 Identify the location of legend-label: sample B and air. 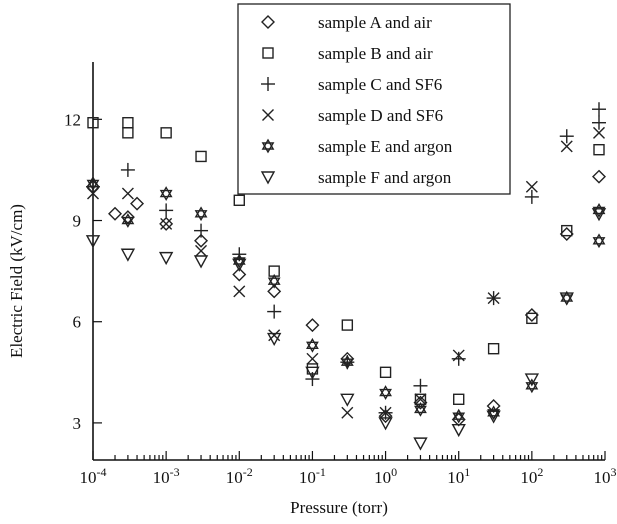
(375, 53).